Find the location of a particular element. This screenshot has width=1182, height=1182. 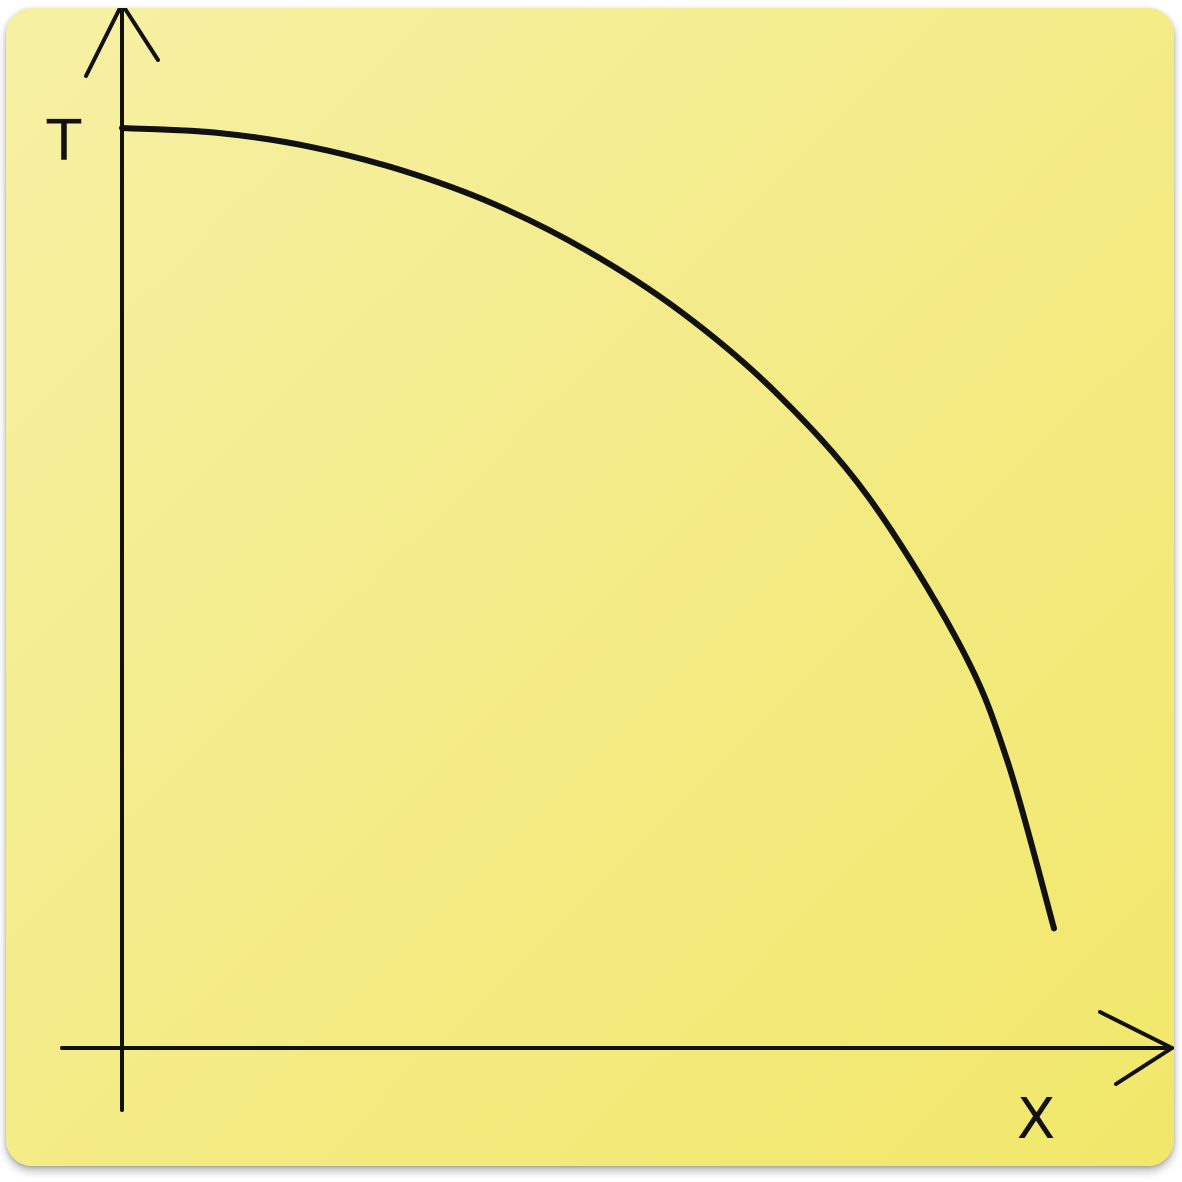

x-axis-arrowhead is located at coordinates (1136, 1048).